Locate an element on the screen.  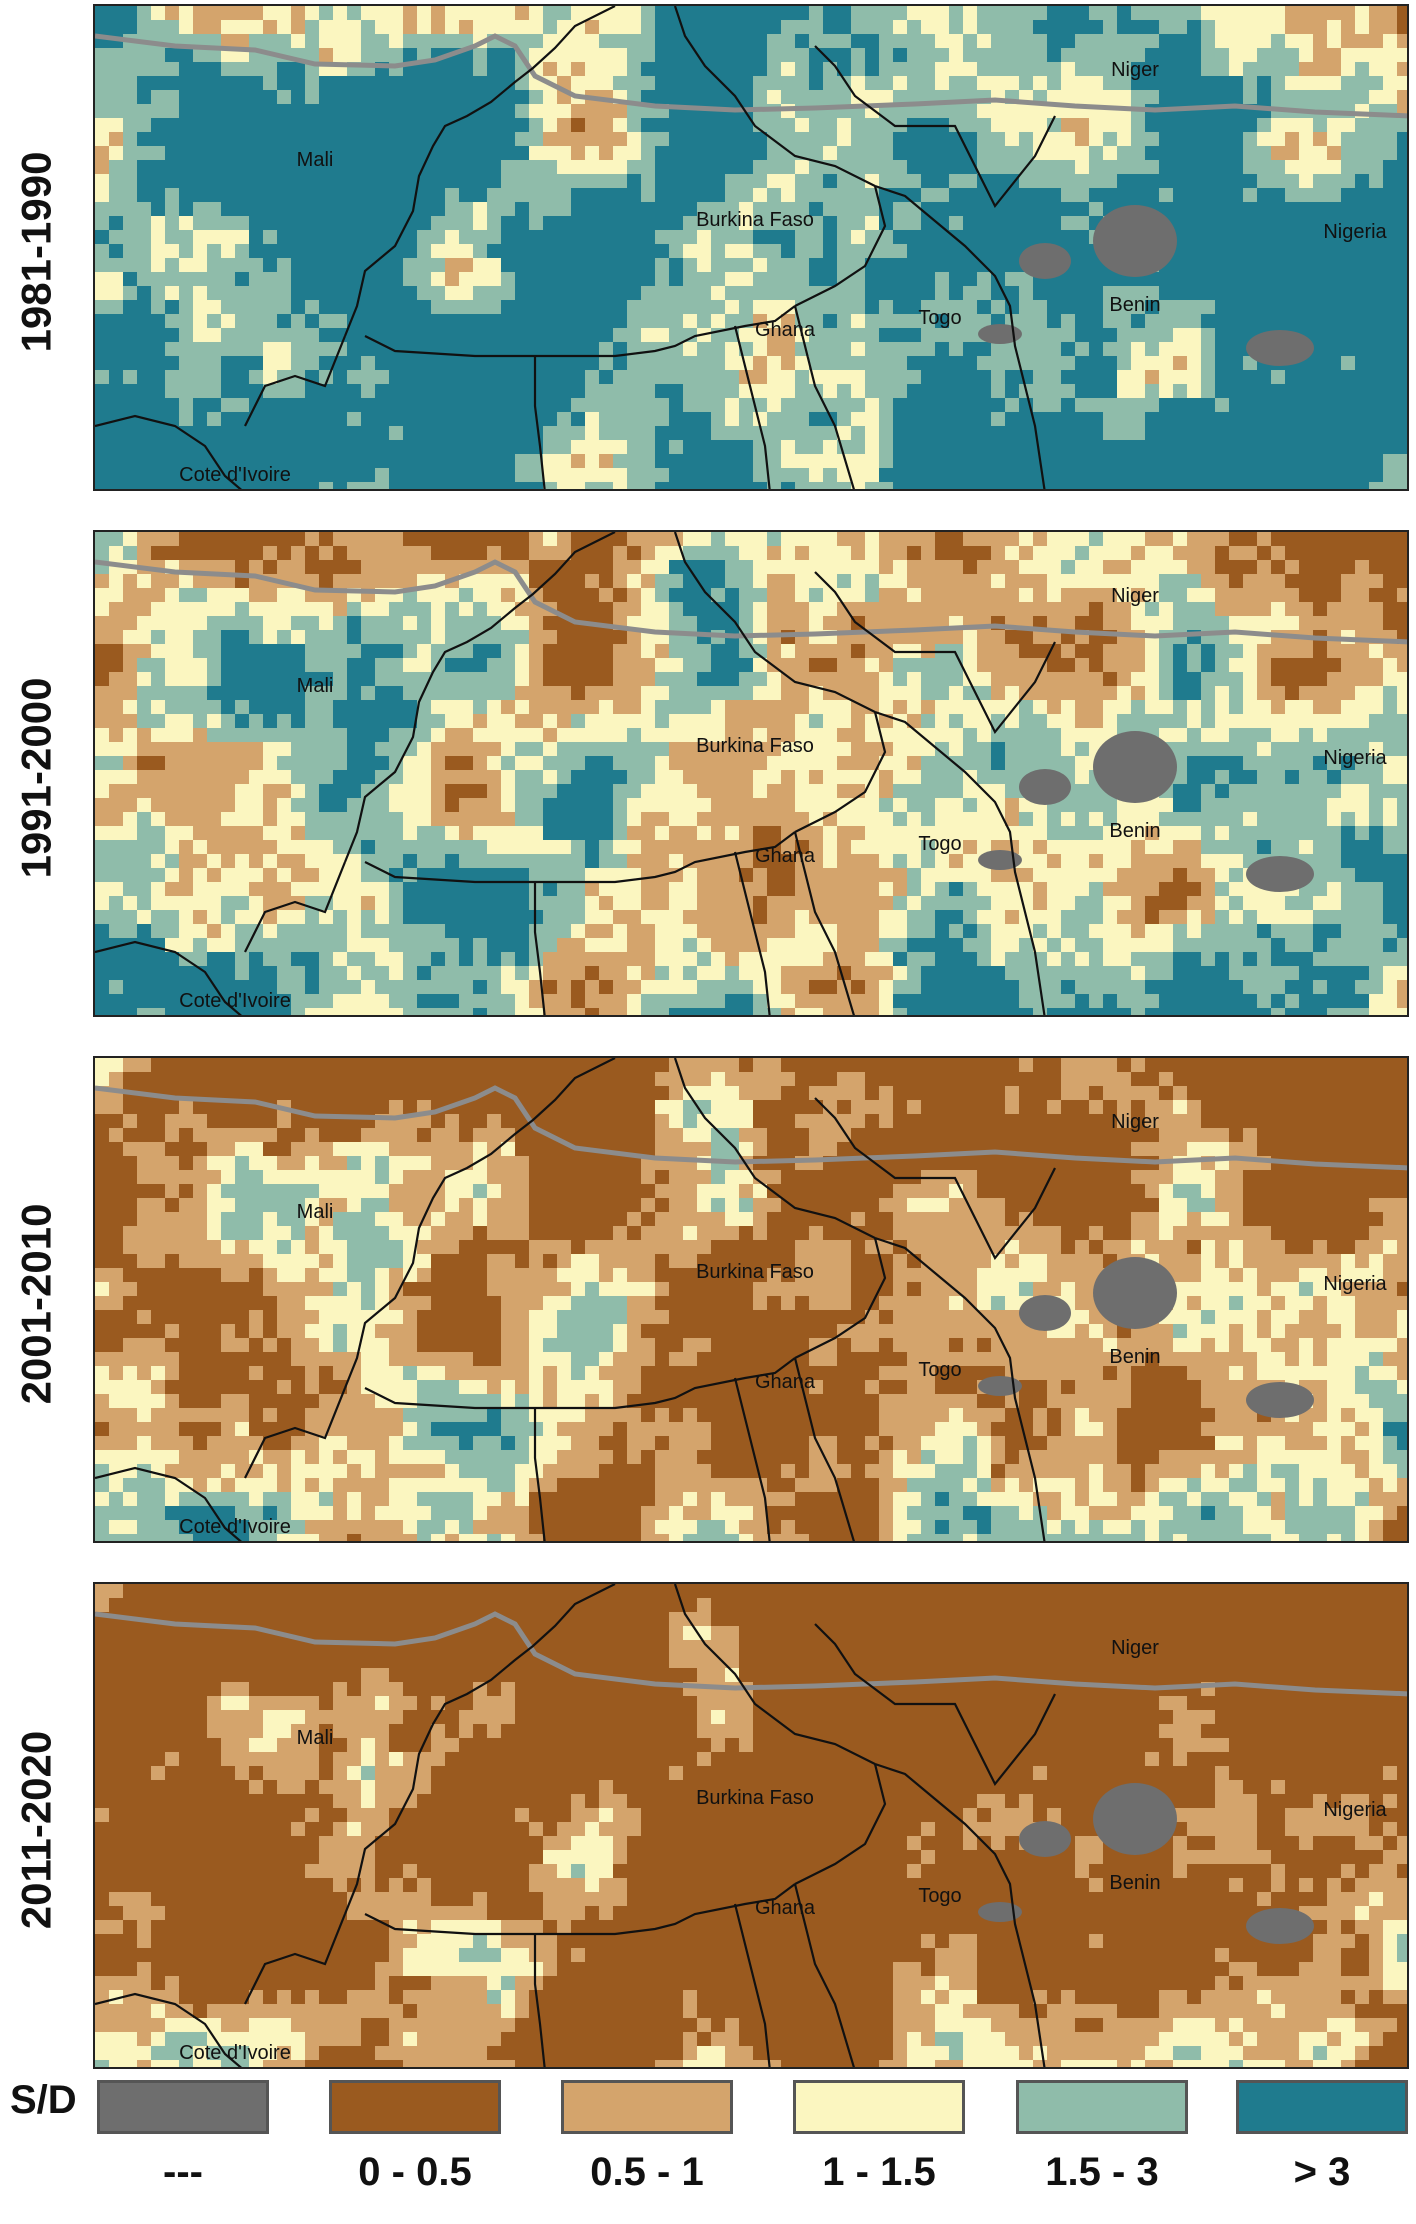
period-label-1: 1981-1990 is located at coordinates (36, 251).